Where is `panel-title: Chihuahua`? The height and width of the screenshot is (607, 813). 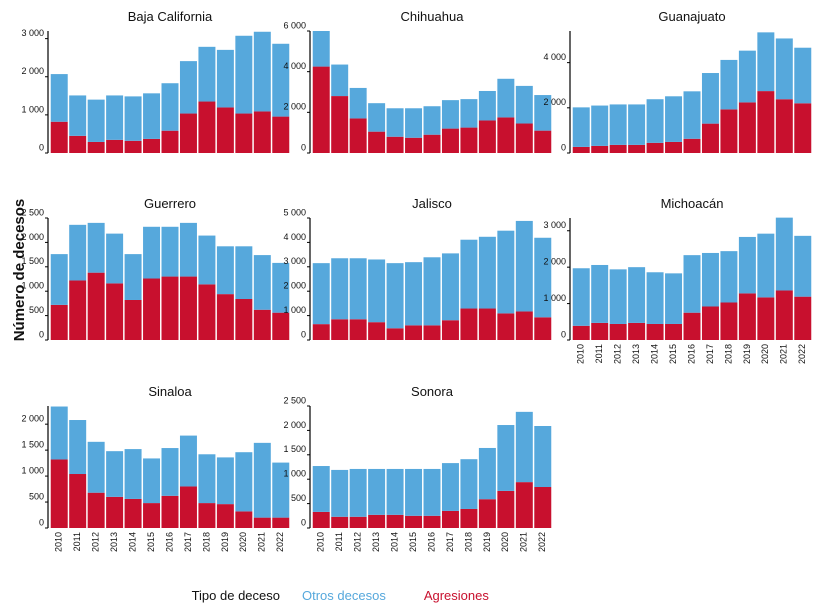
panel-title: Chihuahua is located at coordinates (433, 16).